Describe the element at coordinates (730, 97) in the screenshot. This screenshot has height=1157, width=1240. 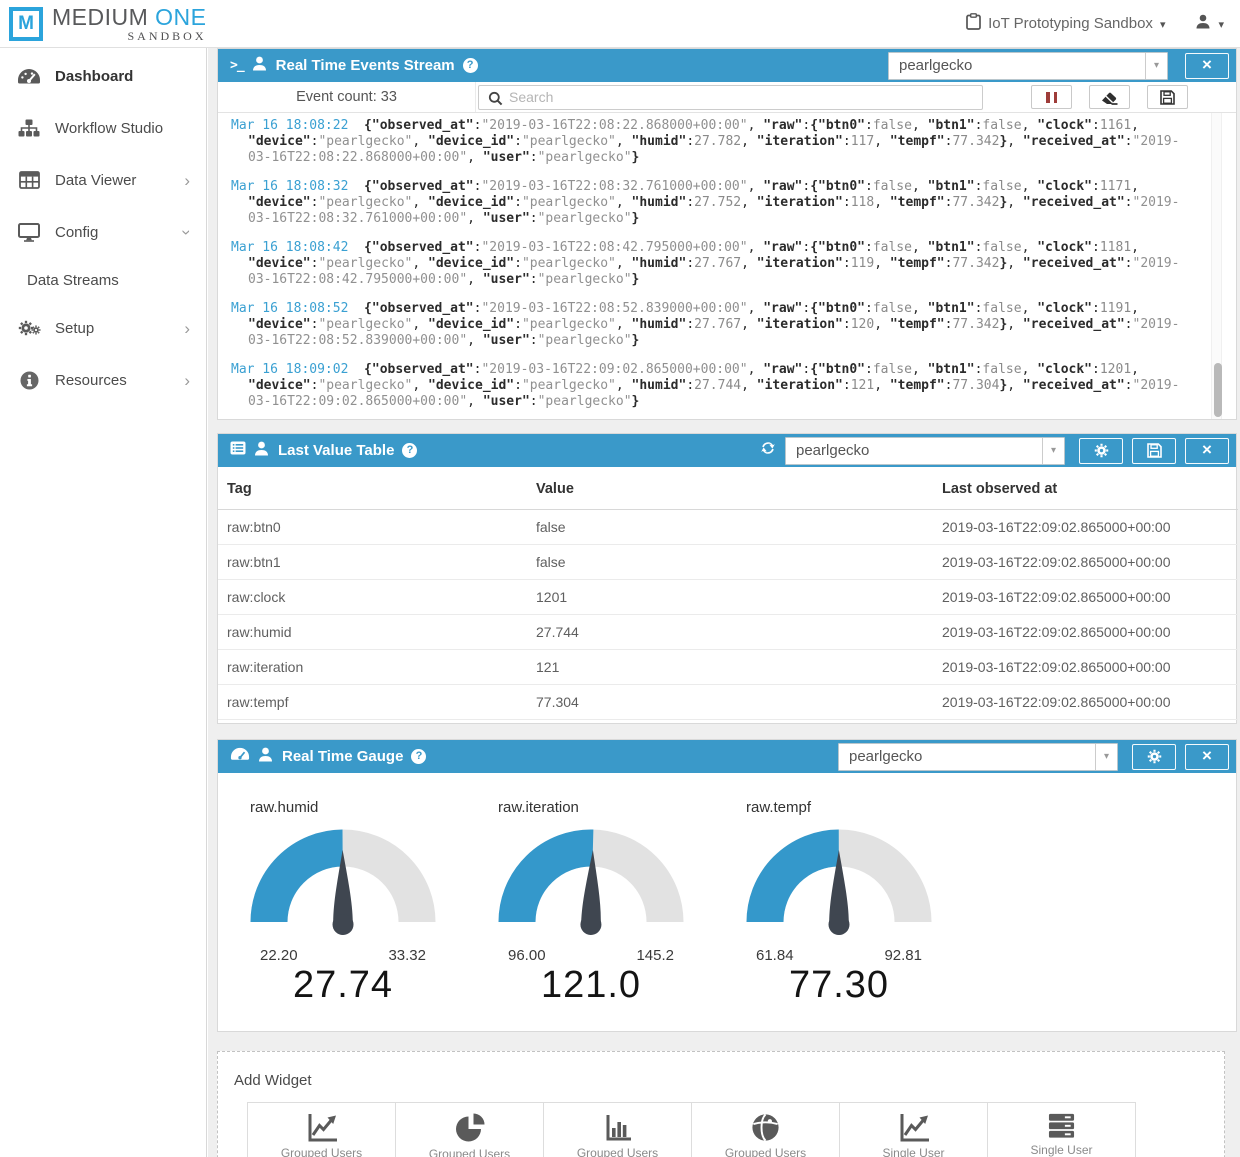
I see `search-input` at that location.